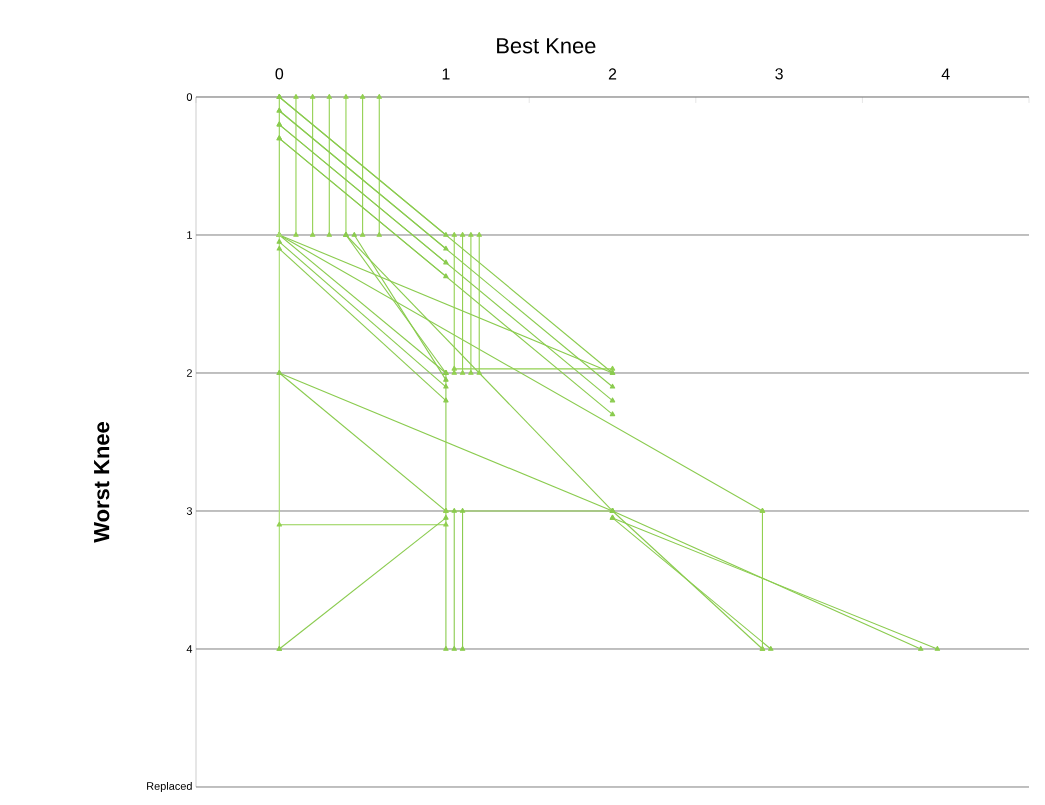  What do you see at coordinates (189, 97) in the screenshot?
I see `y-tick-label: 0` at bounding box center [189, 97].